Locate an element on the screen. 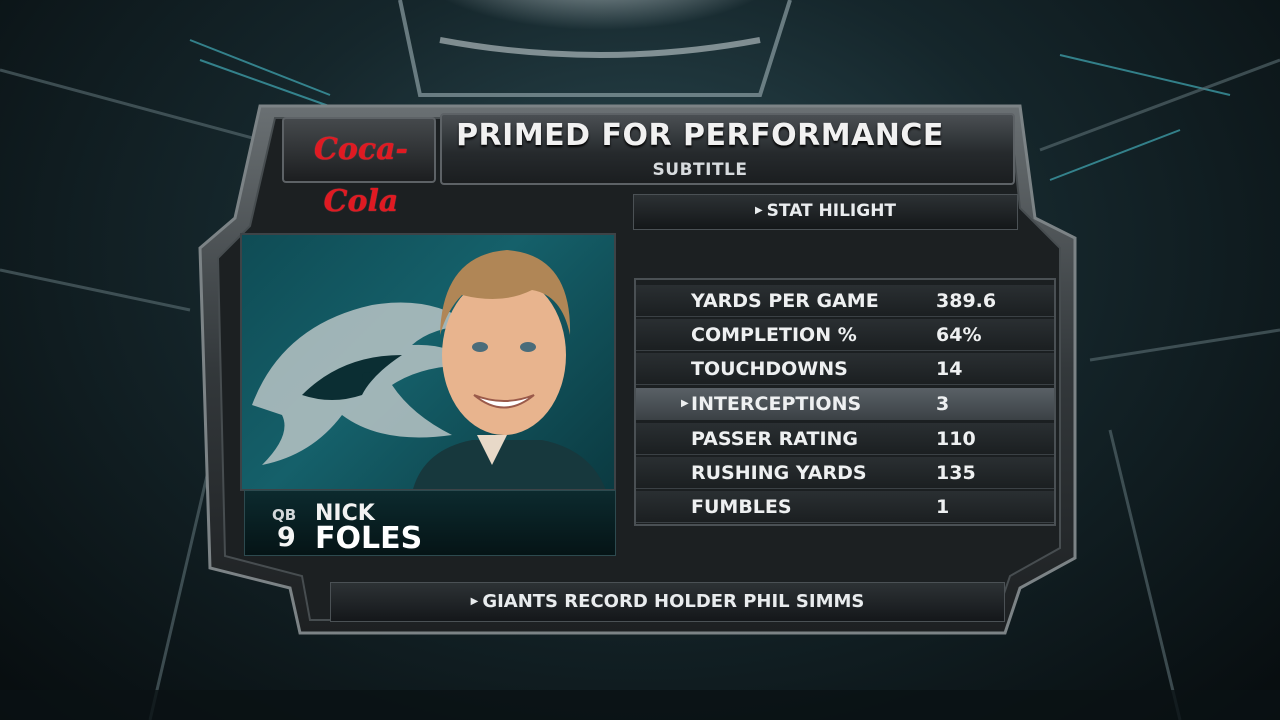 The height and width of the screenshot is (720, 1280). coca-cola-logo-icon: Coca-Cola is located at coordinates (361, 175).